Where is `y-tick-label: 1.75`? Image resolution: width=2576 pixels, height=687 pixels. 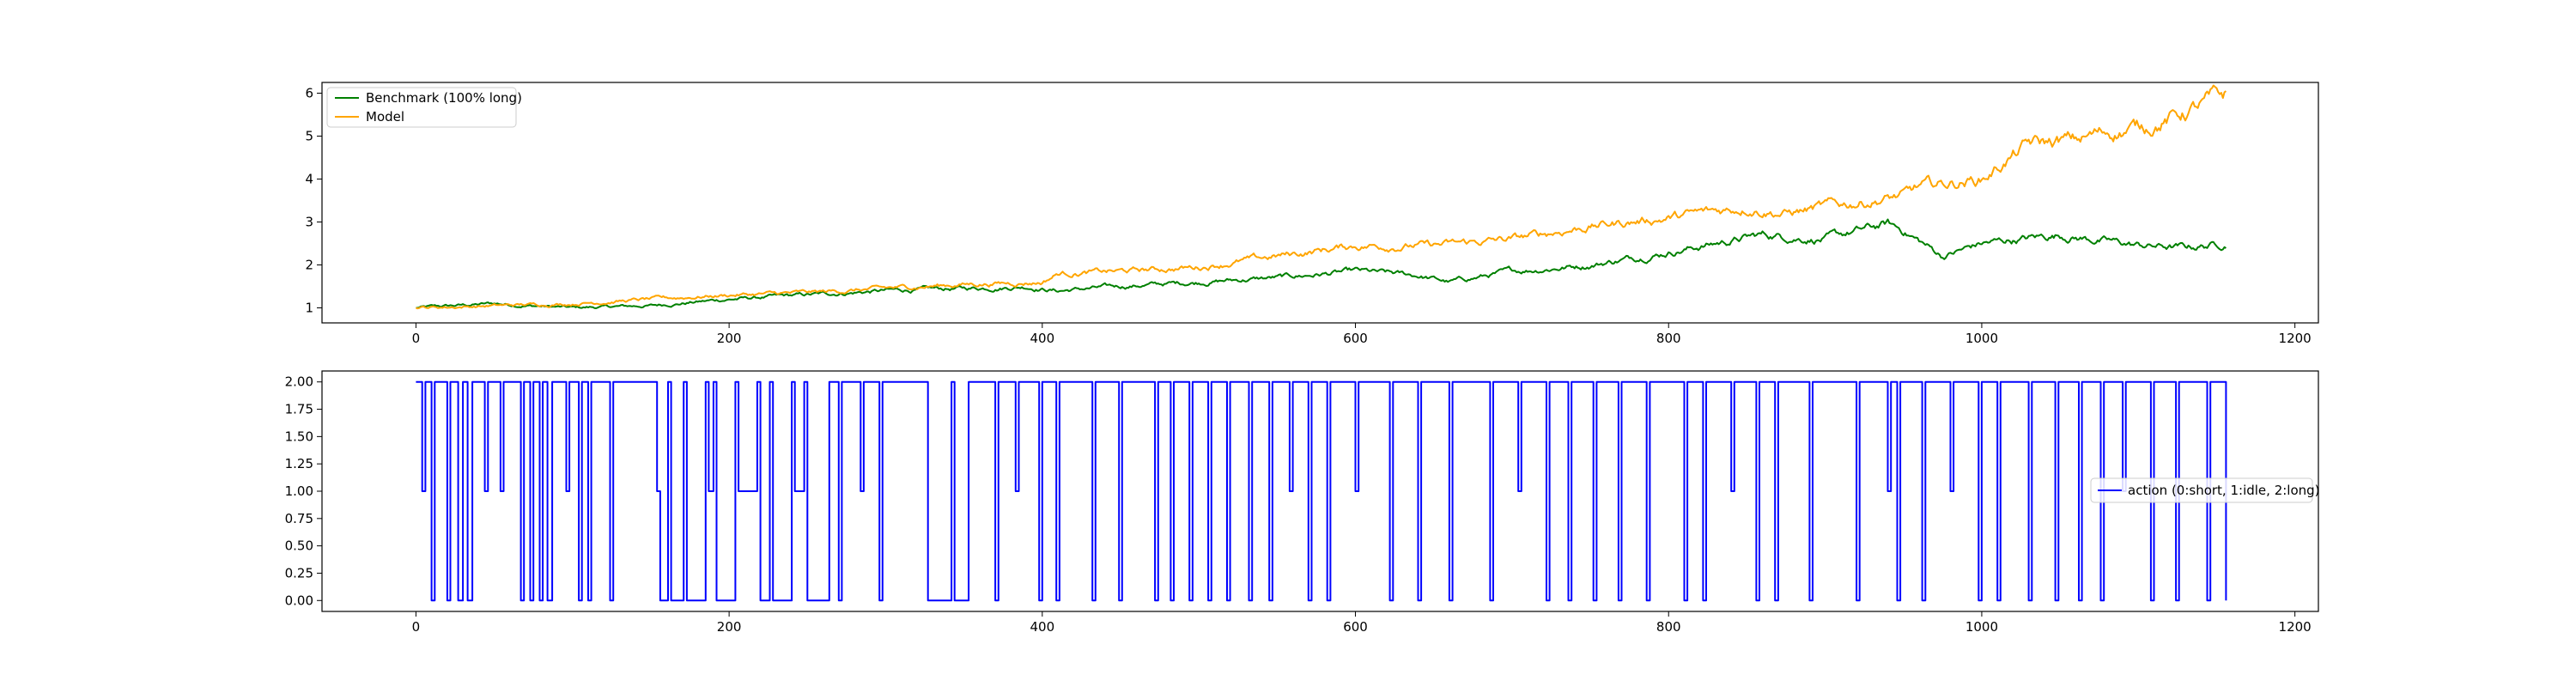
y-tick-label: 1.75 is located at coordinates (299, 409).